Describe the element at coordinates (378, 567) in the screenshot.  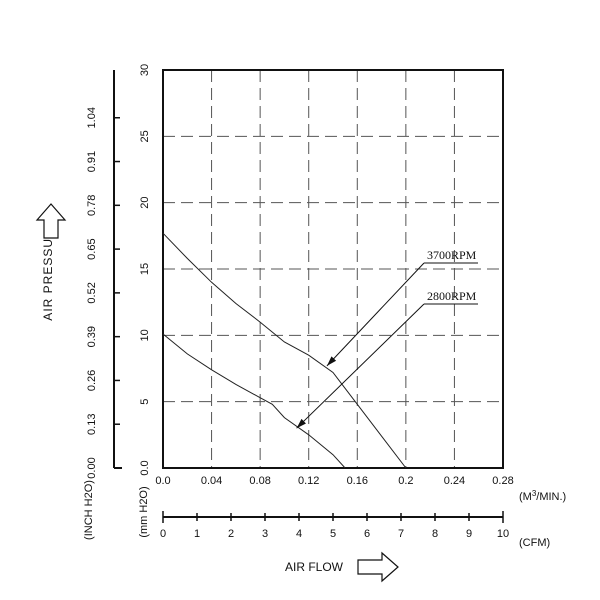
I see `right-arrow-icon` at that location.